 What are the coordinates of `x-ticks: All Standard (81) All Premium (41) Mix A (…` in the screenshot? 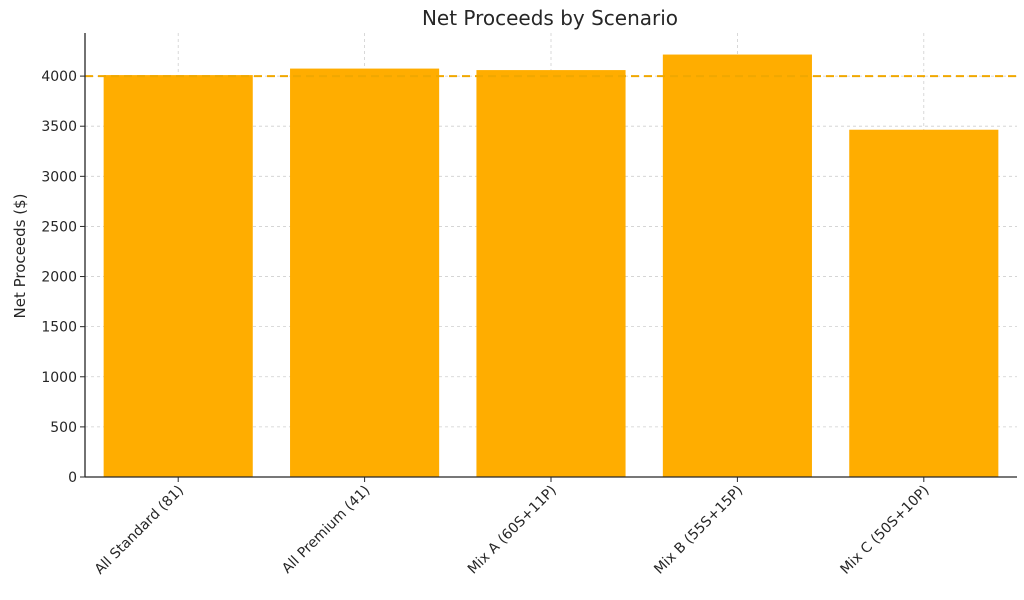 It's located at (512, 527).